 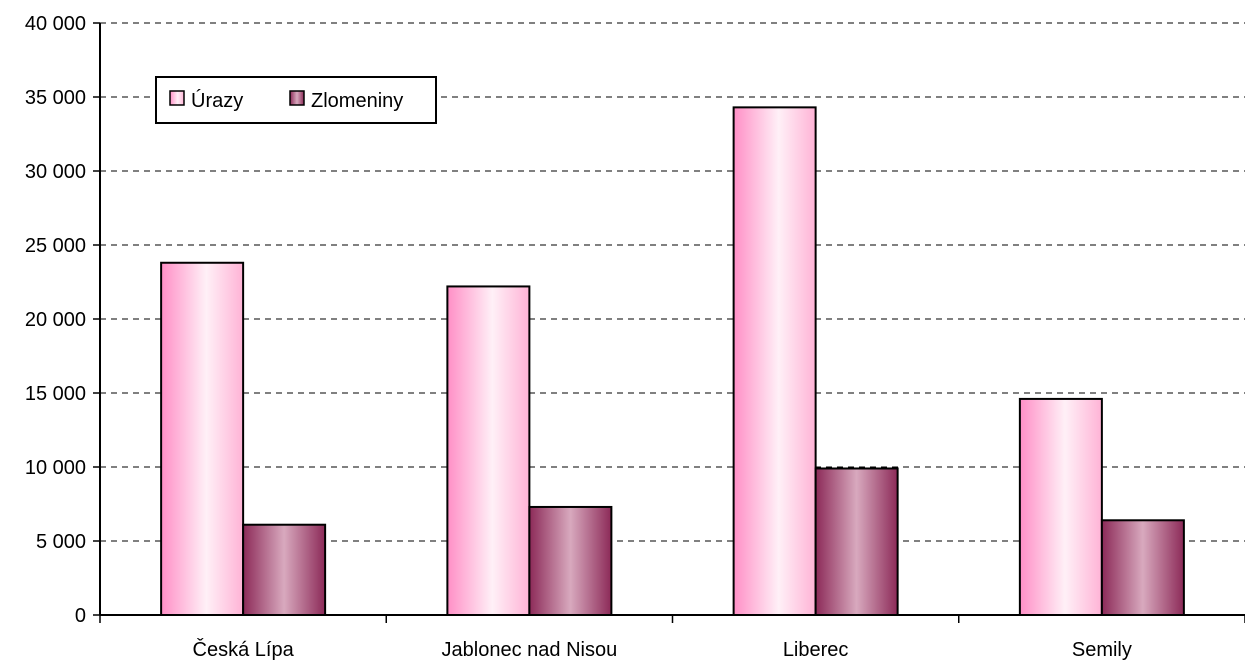 I want to click on y-tick-label: 20 000, so click(x=55, y=320).